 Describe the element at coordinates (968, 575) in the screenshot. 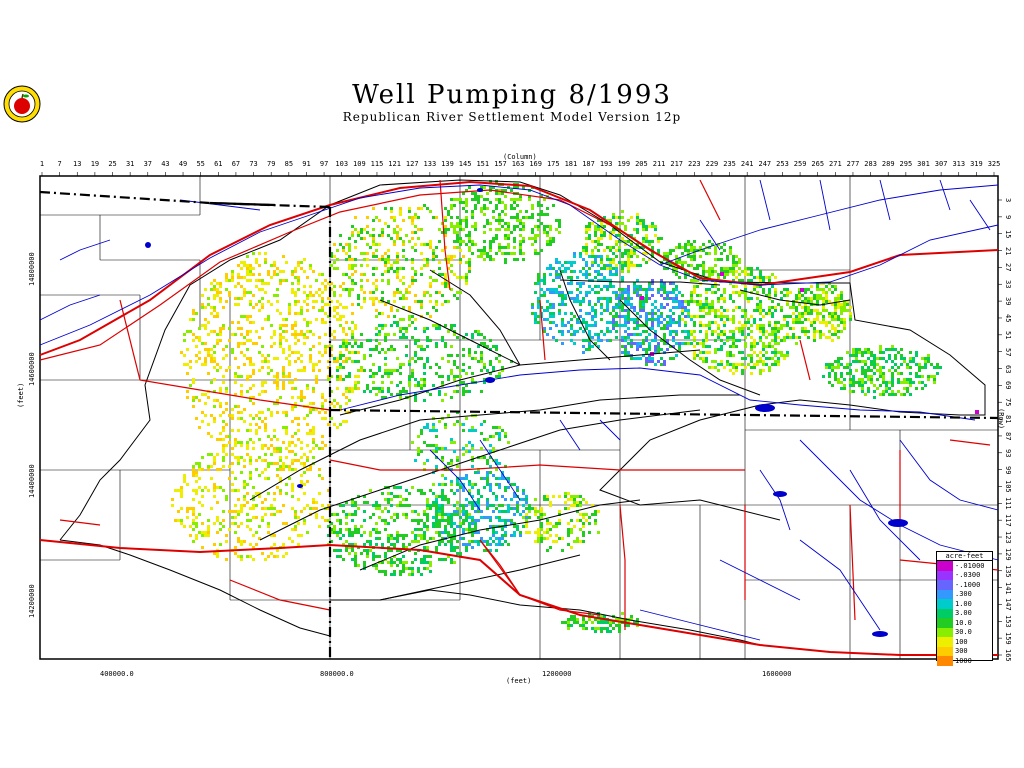

I see `legend-label: -.0300` at that location.